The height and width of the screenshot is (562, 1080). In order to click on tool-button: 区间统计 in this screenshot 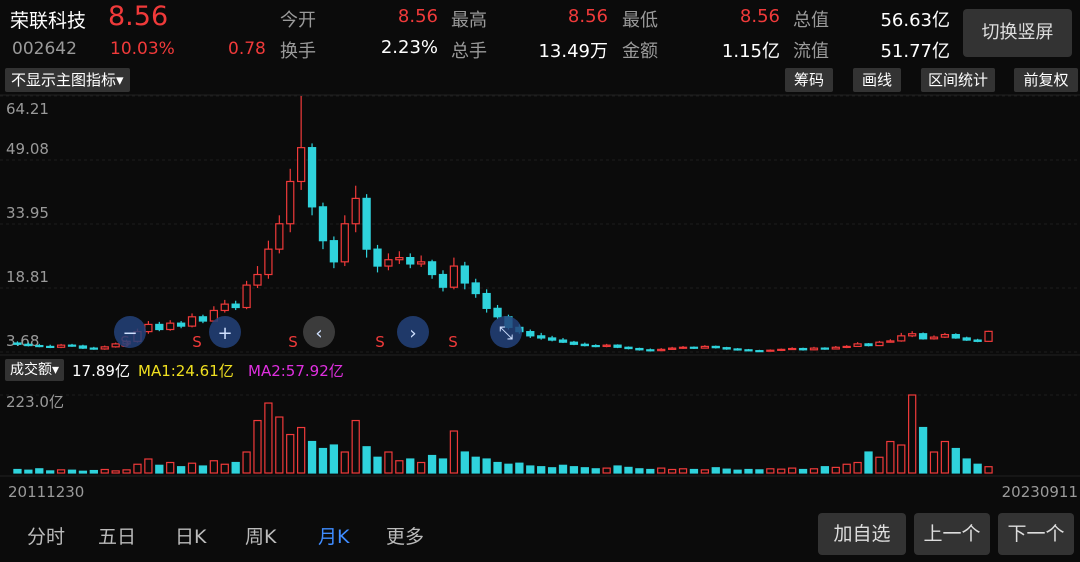, I will do `click(958, 80)`.